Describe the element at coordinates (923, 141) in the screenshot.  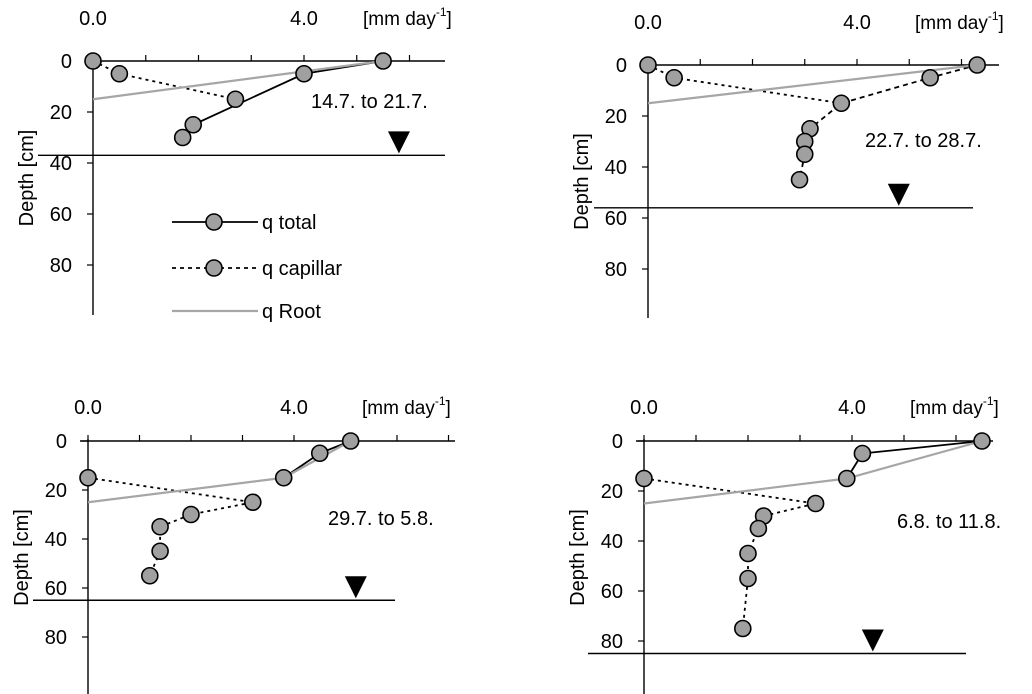
I see `period-label: 22.7. to 28.7.` at that location.